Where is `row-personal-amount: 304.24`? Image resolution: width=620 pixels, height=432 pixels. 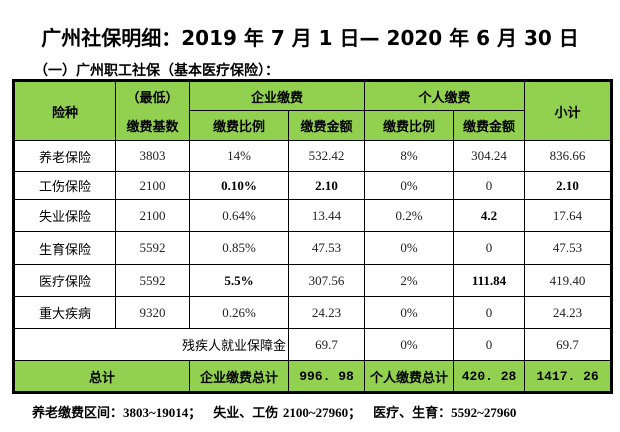
row-personal-amount: 304.24 is located at coordinates (489, 156).